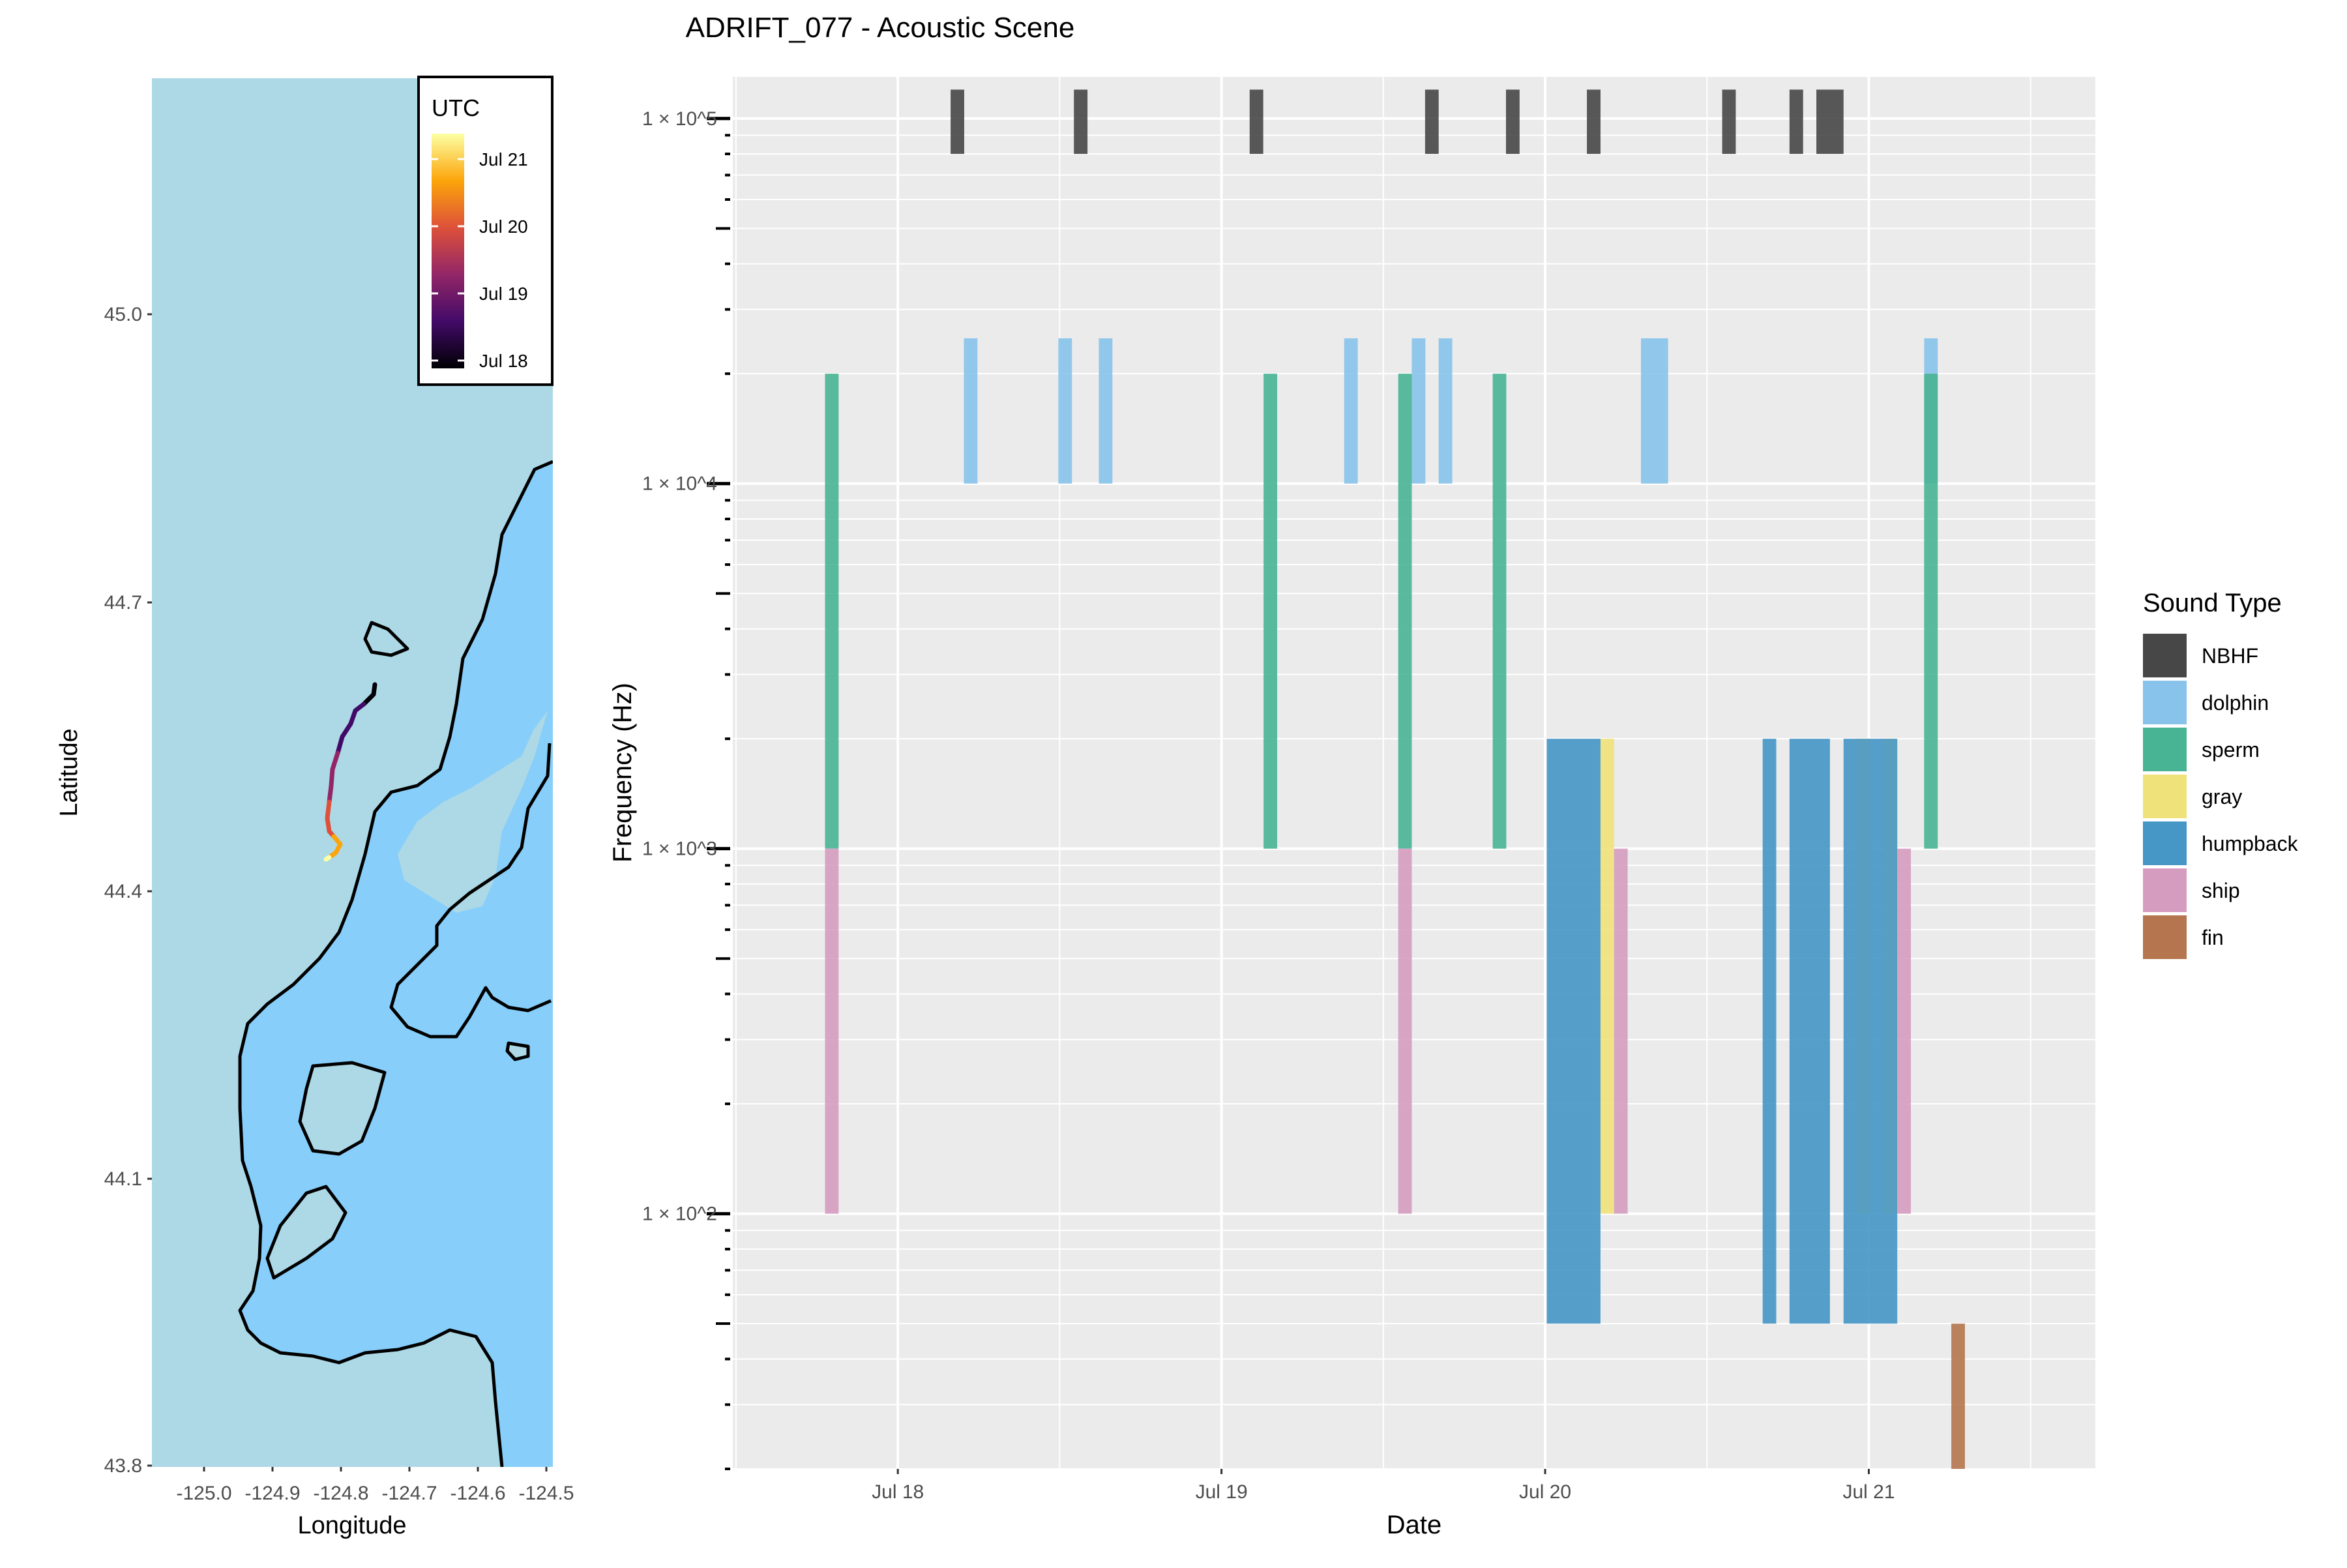  What do you see at coordinates (1869, 1492) in the screenshot?
I see `x-tick-label: Jul 21` at bounding box center [1869, 1492].